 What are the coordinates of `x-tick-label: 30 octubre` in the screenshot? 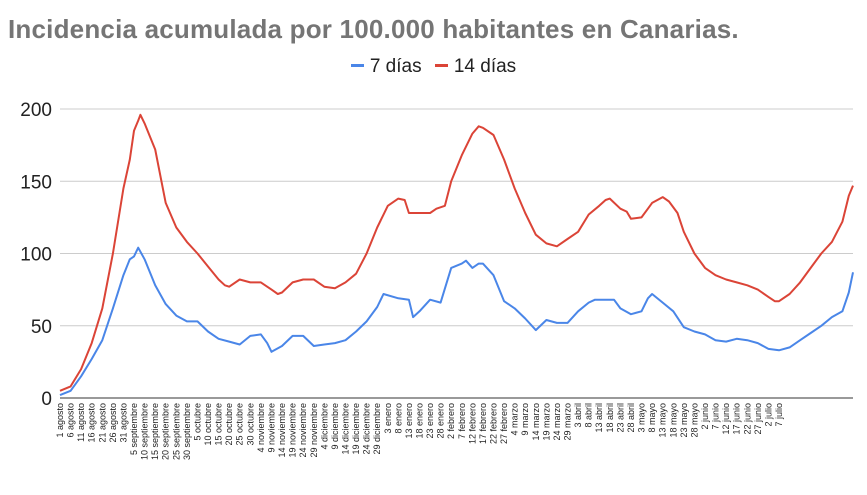 It's located at (250, 424).